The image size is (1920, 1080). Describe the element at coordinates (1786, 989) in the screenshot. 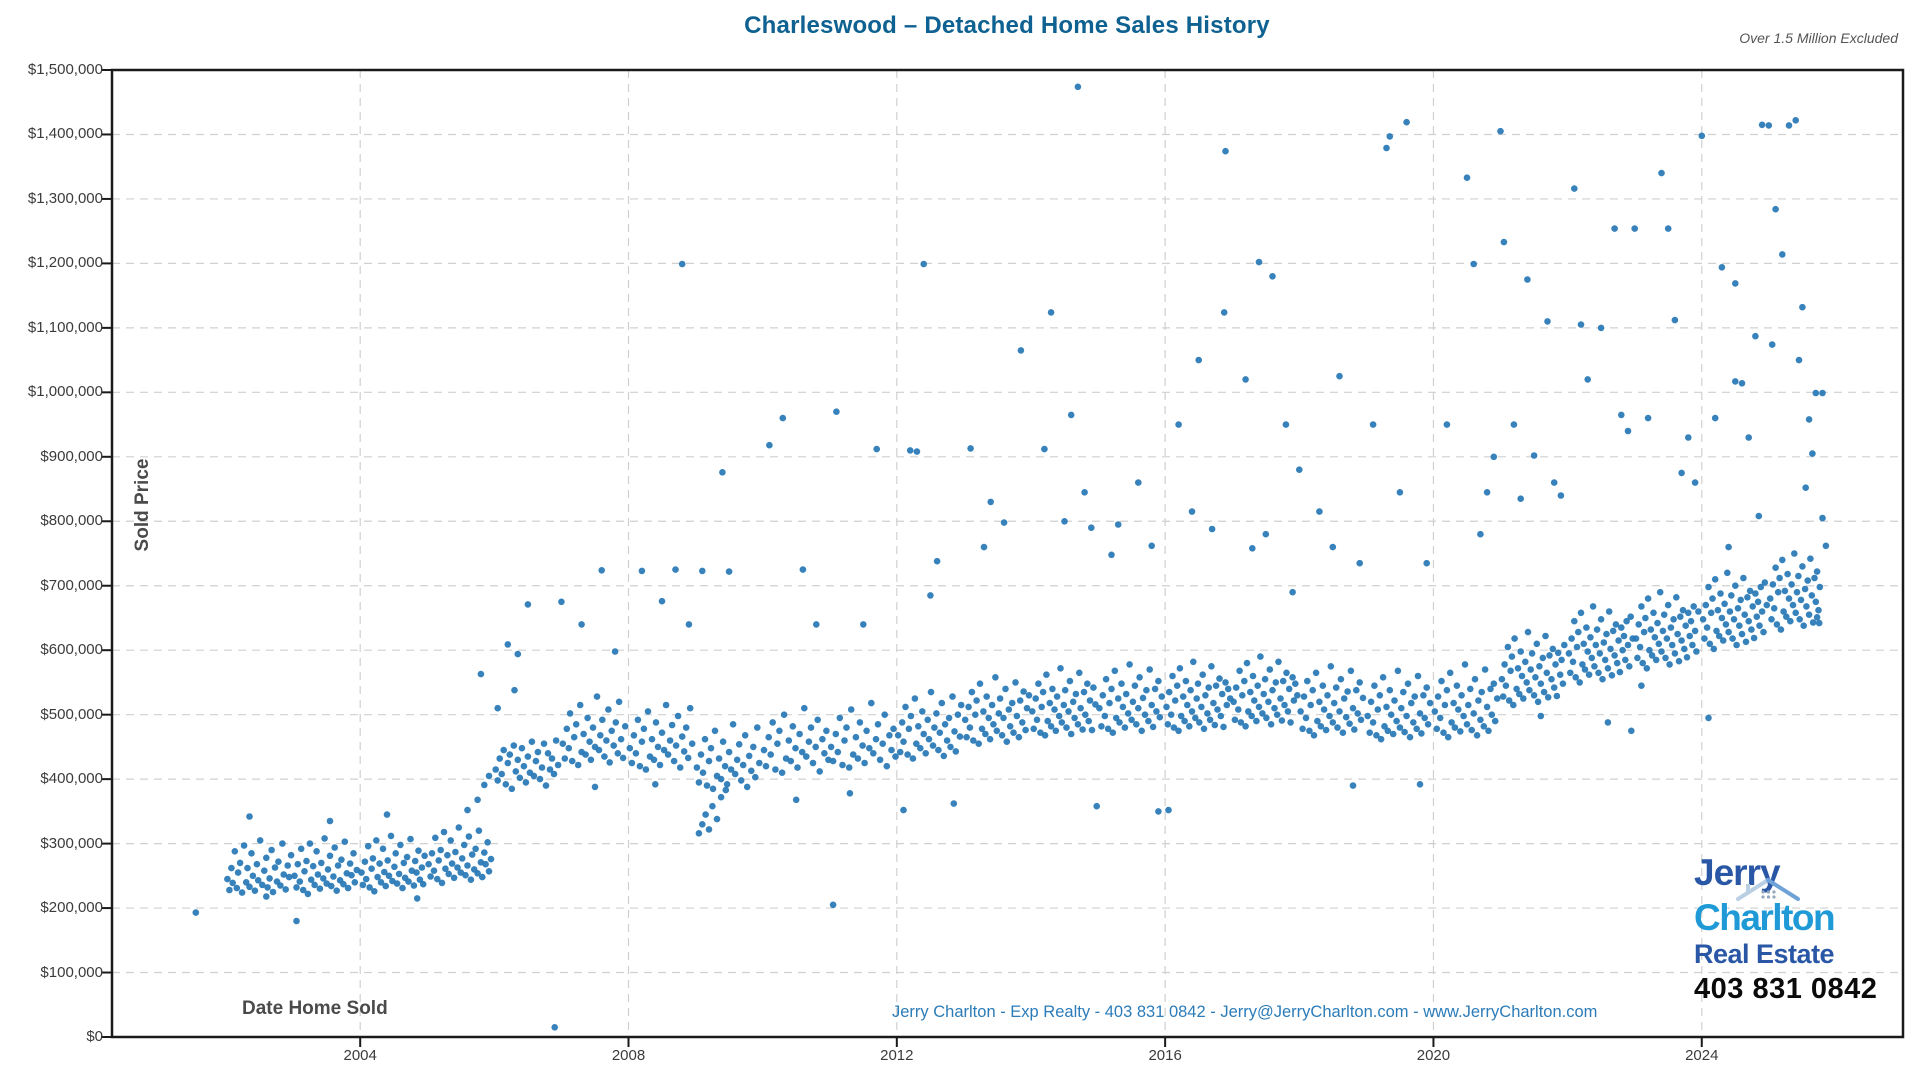

I see `logo-phone-number: 403 831 0842` at that location.